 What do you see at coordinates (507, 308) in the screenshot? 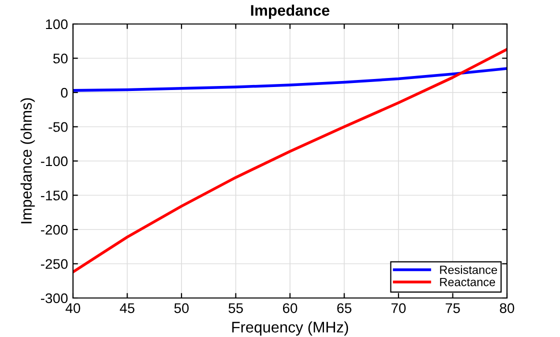
I see `x-tick-label: 80` at bounding box center [507, 308].